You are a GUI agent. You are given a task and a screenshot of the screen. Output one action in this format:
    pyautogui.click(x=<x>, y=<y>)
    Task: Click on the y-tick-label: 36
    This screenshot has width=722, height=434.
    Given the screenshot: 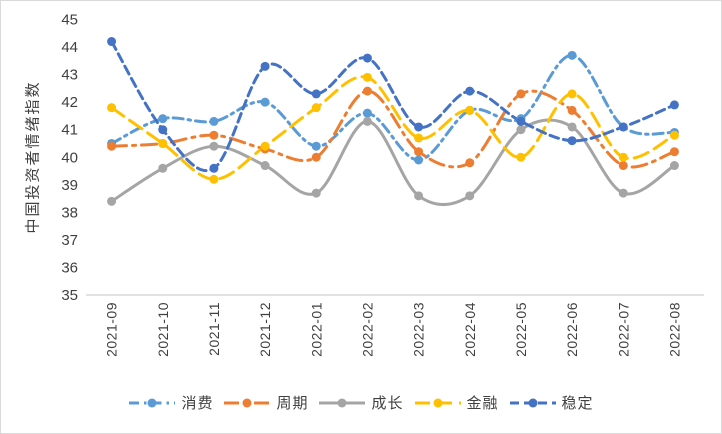 What is the action you would take?
    pyautogui.click(x=69, y=267)
    